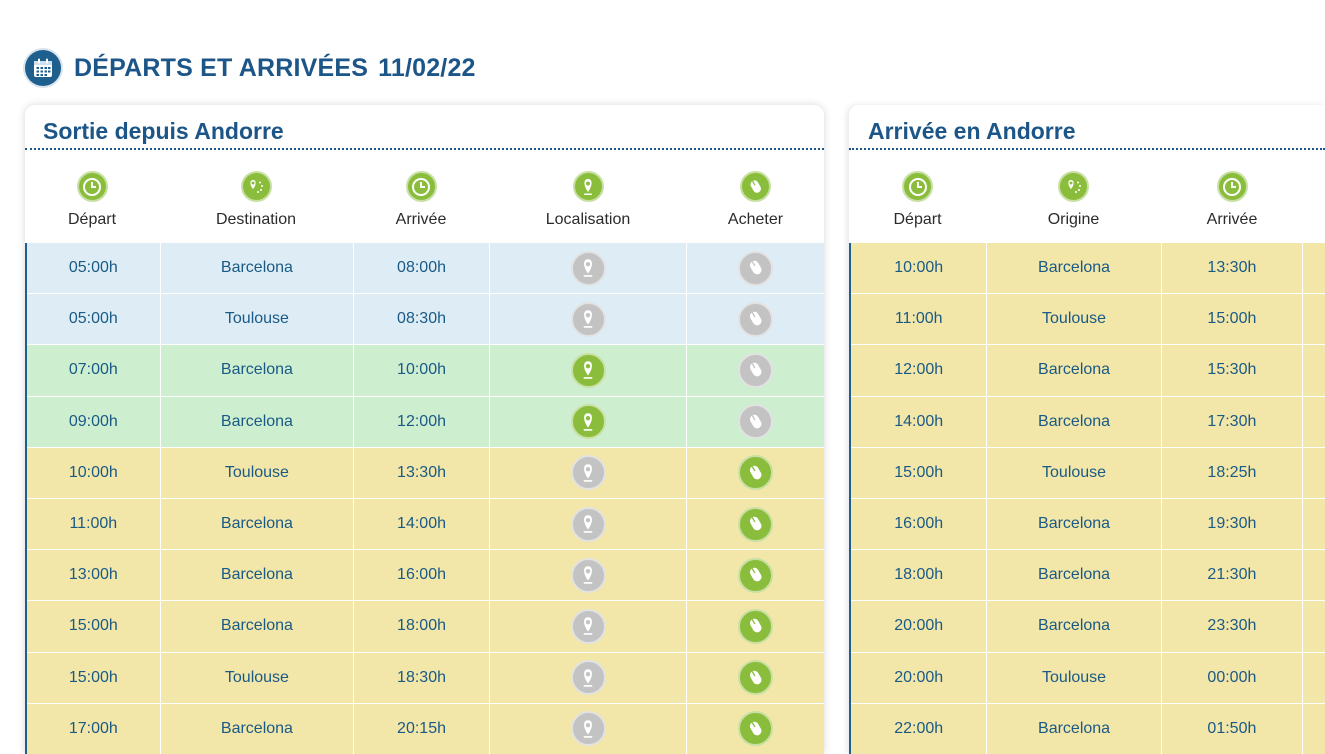 This screenshot has height=754, width=1325. What do you see at coordinates (1233, 626) in the screenshot?
I see `arrival-time: 23:30h` at bounding box center [1233, 626].